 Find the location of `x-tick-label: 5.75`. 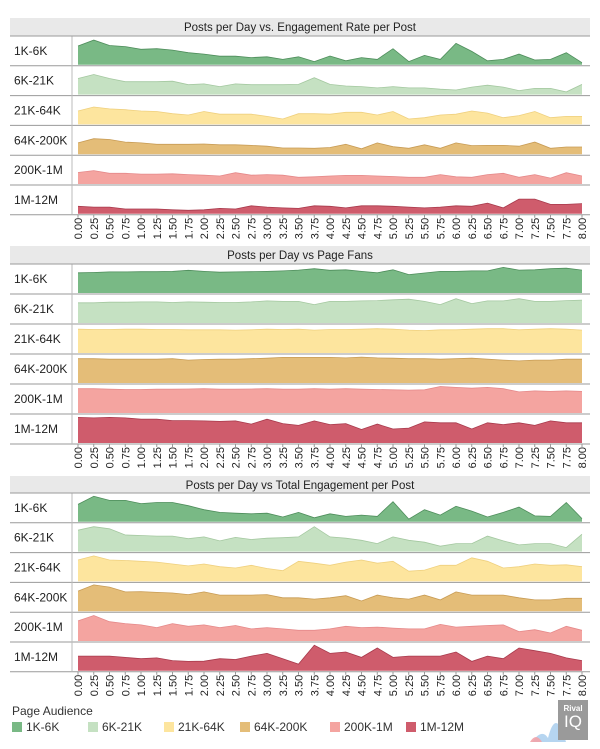

x-tick-label: 5.75 is located at coordinates (441, 228).